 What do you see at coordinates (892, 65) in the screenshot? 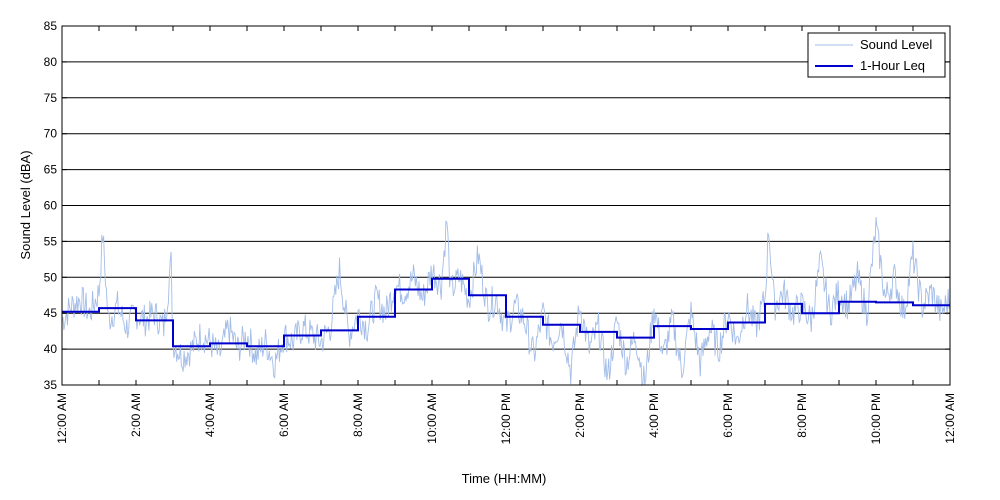
I see `legend-label-leq: 1-Hour Leq` at bounding box center [892, 65].